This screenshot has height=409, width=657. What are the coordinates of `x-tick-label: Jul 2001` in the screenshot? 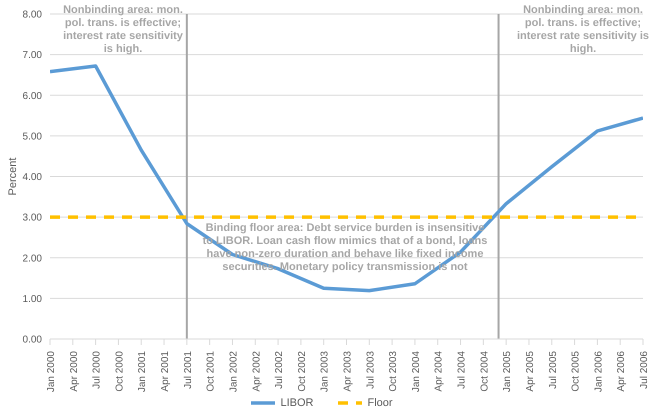 It's located at (188, 369).